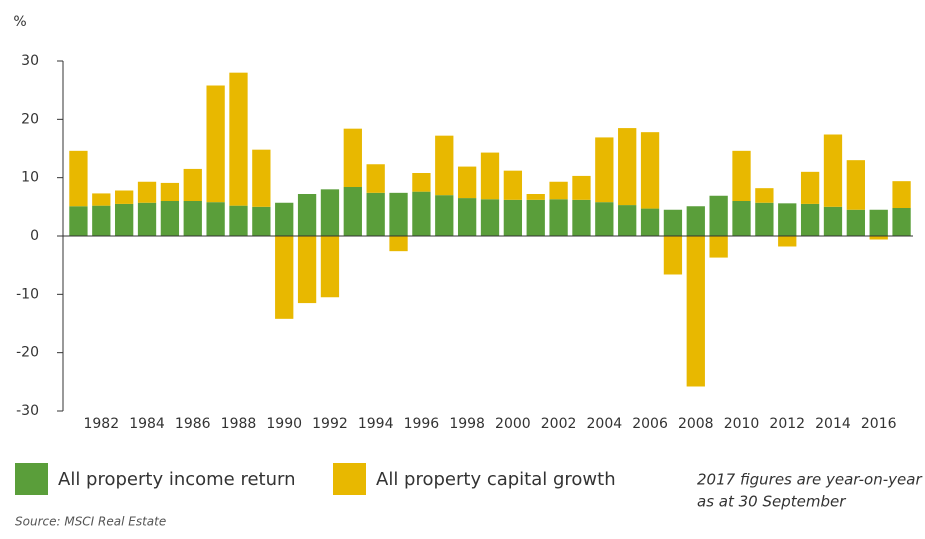 The image size is (925, 539). Describe the element at coordinates (30, 178) in the screenshot. I see `y-tick-label: 10` at that location.